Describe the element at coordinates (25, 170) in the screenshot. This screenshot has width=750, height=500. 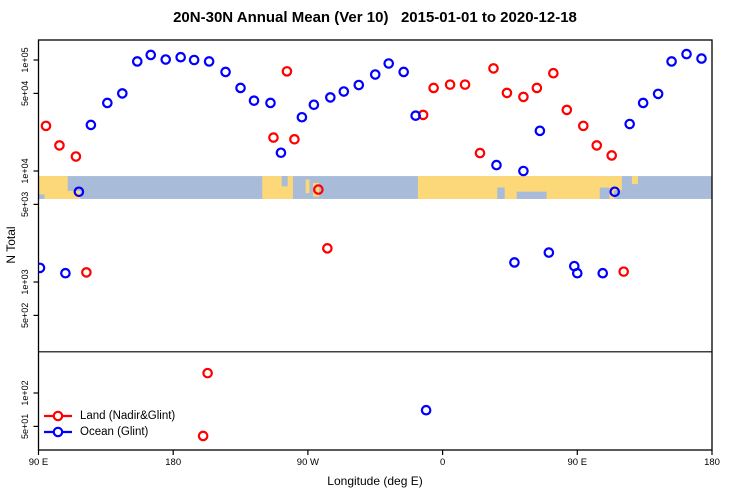
I see `y-tick-label: 1e+04` at that location.